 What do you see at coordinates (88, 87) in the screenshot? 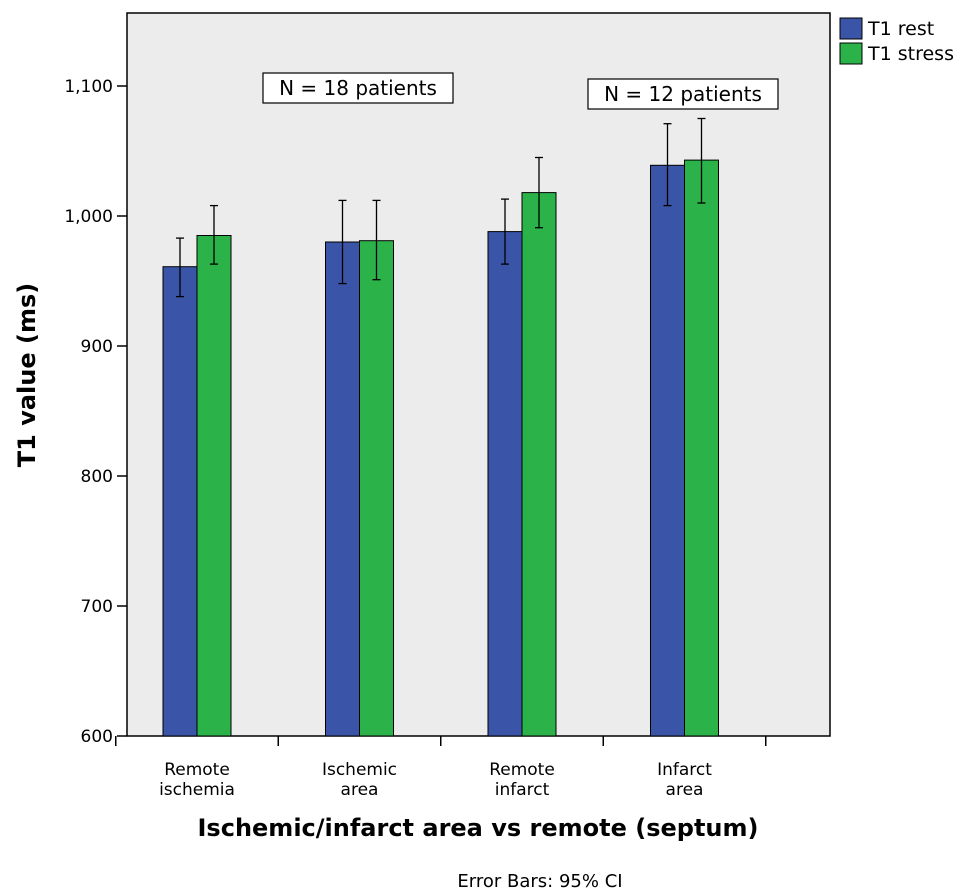
I see `y-tick-label: 1,100` at bounding box center [88, 87].